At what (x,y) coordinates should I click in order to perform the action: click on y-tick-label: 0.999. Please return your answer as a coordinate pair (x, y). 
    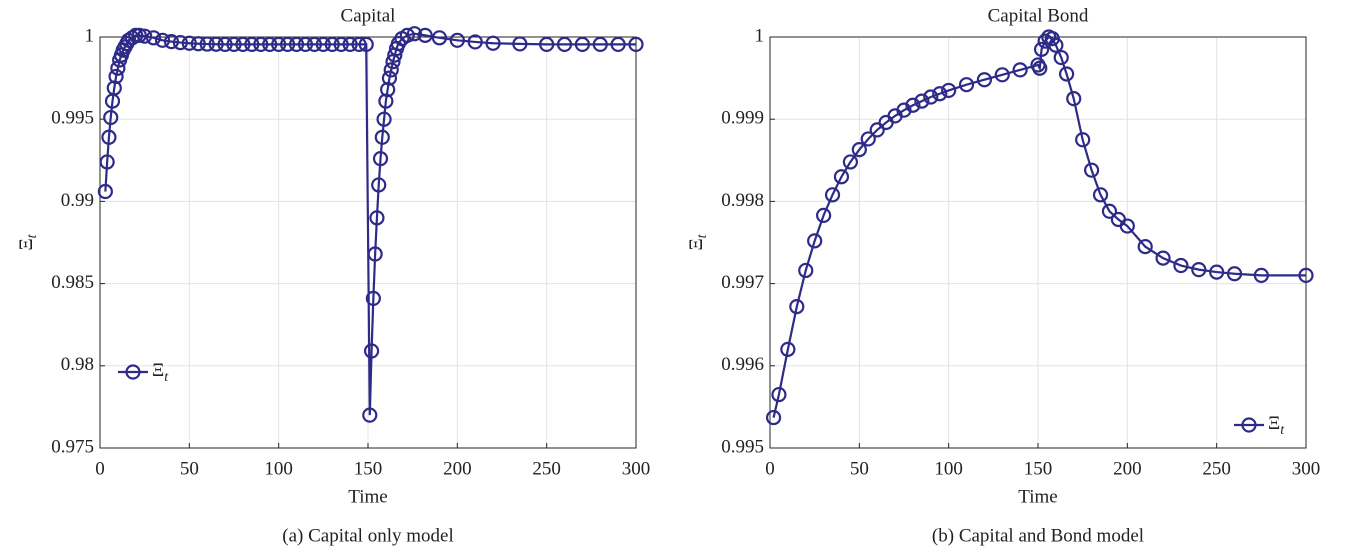
    Looking at the image, I should click on (742, 118).